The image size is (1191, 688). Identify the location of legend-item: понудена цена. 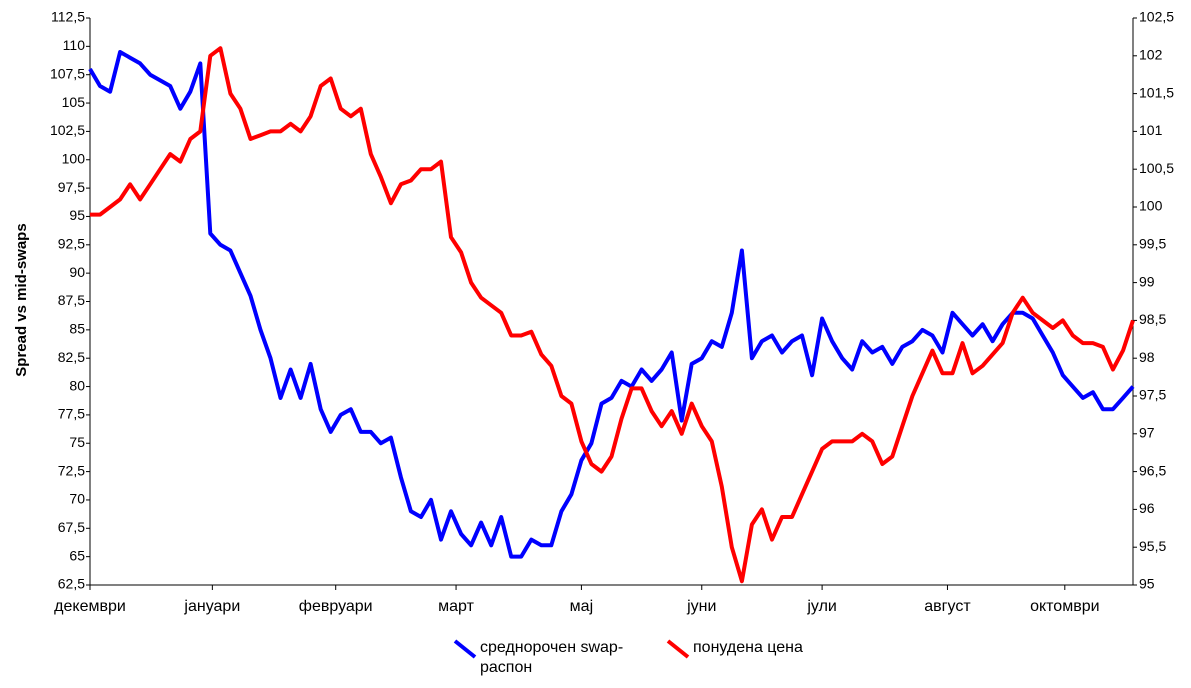
(734, 649).